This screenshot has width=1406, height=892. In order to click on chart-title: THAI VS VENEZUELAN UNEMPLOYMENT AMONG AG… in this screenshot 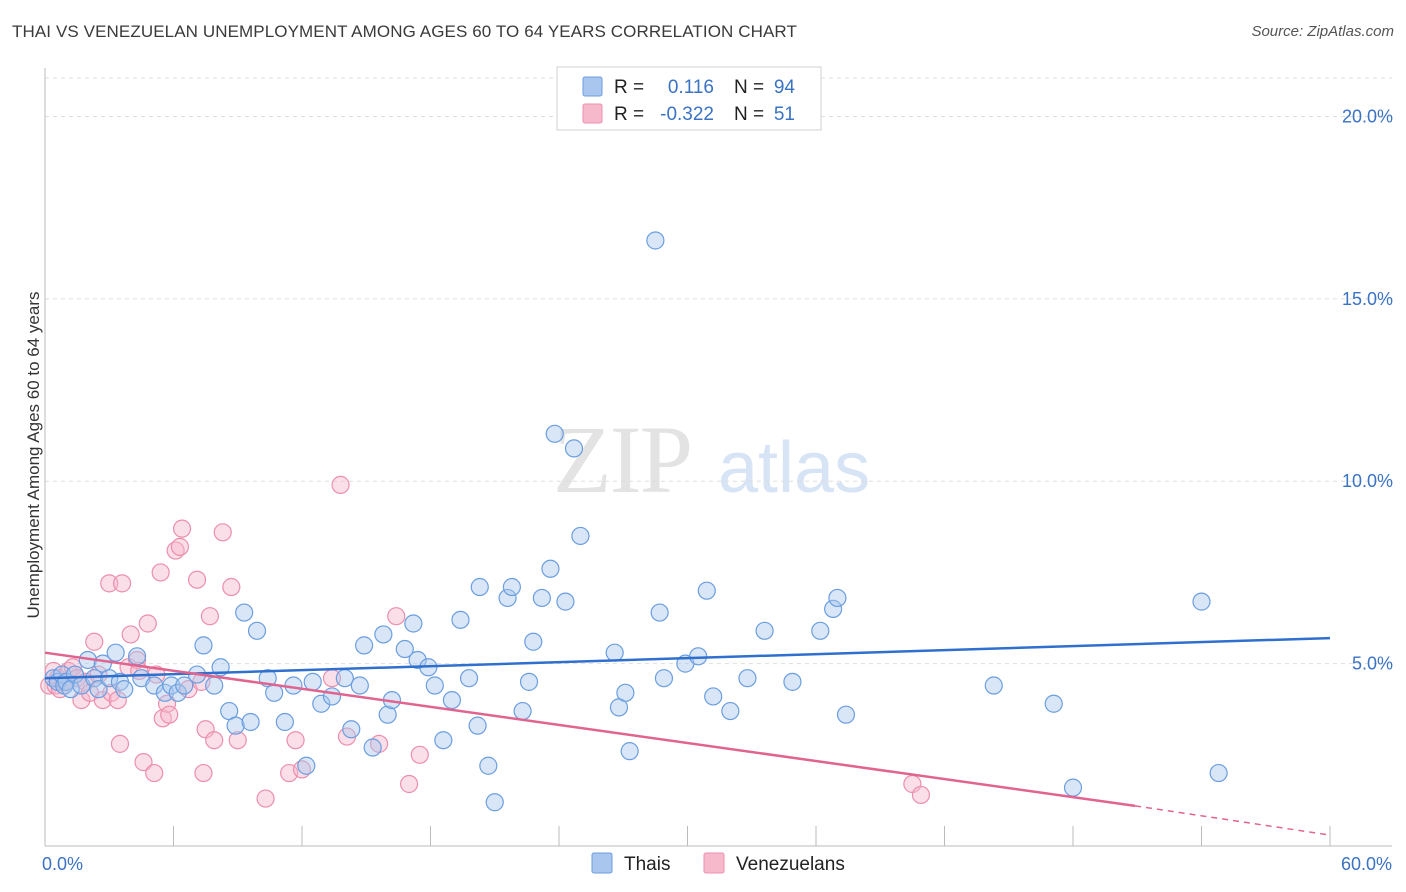, I will do `click(404, 31)`.